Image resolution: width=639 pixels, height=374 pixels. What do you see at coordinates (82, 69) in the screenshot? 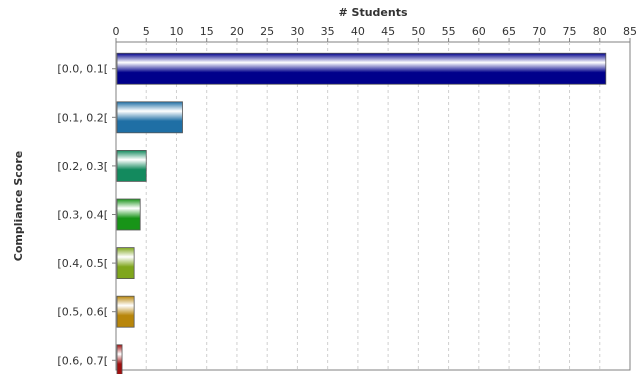
I see `category-label: [0.0, 0.1[` at bounding box center [82, 69].